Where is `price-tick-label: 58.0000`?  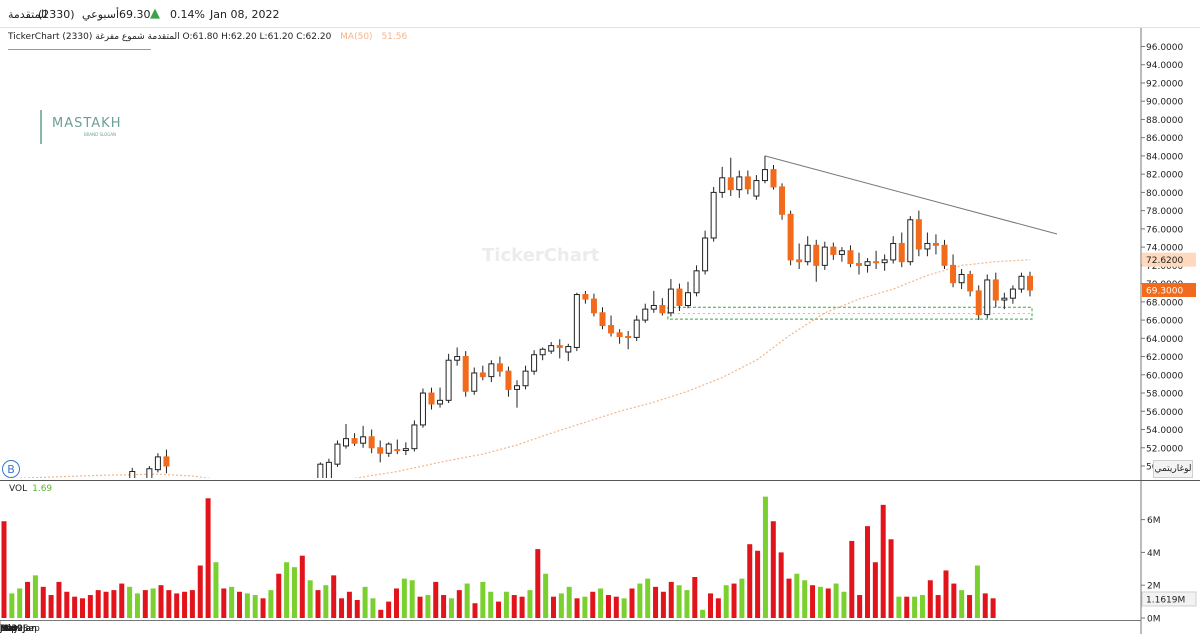
price-tick-label: 58.0000 is located at coordinates (1164, 395).